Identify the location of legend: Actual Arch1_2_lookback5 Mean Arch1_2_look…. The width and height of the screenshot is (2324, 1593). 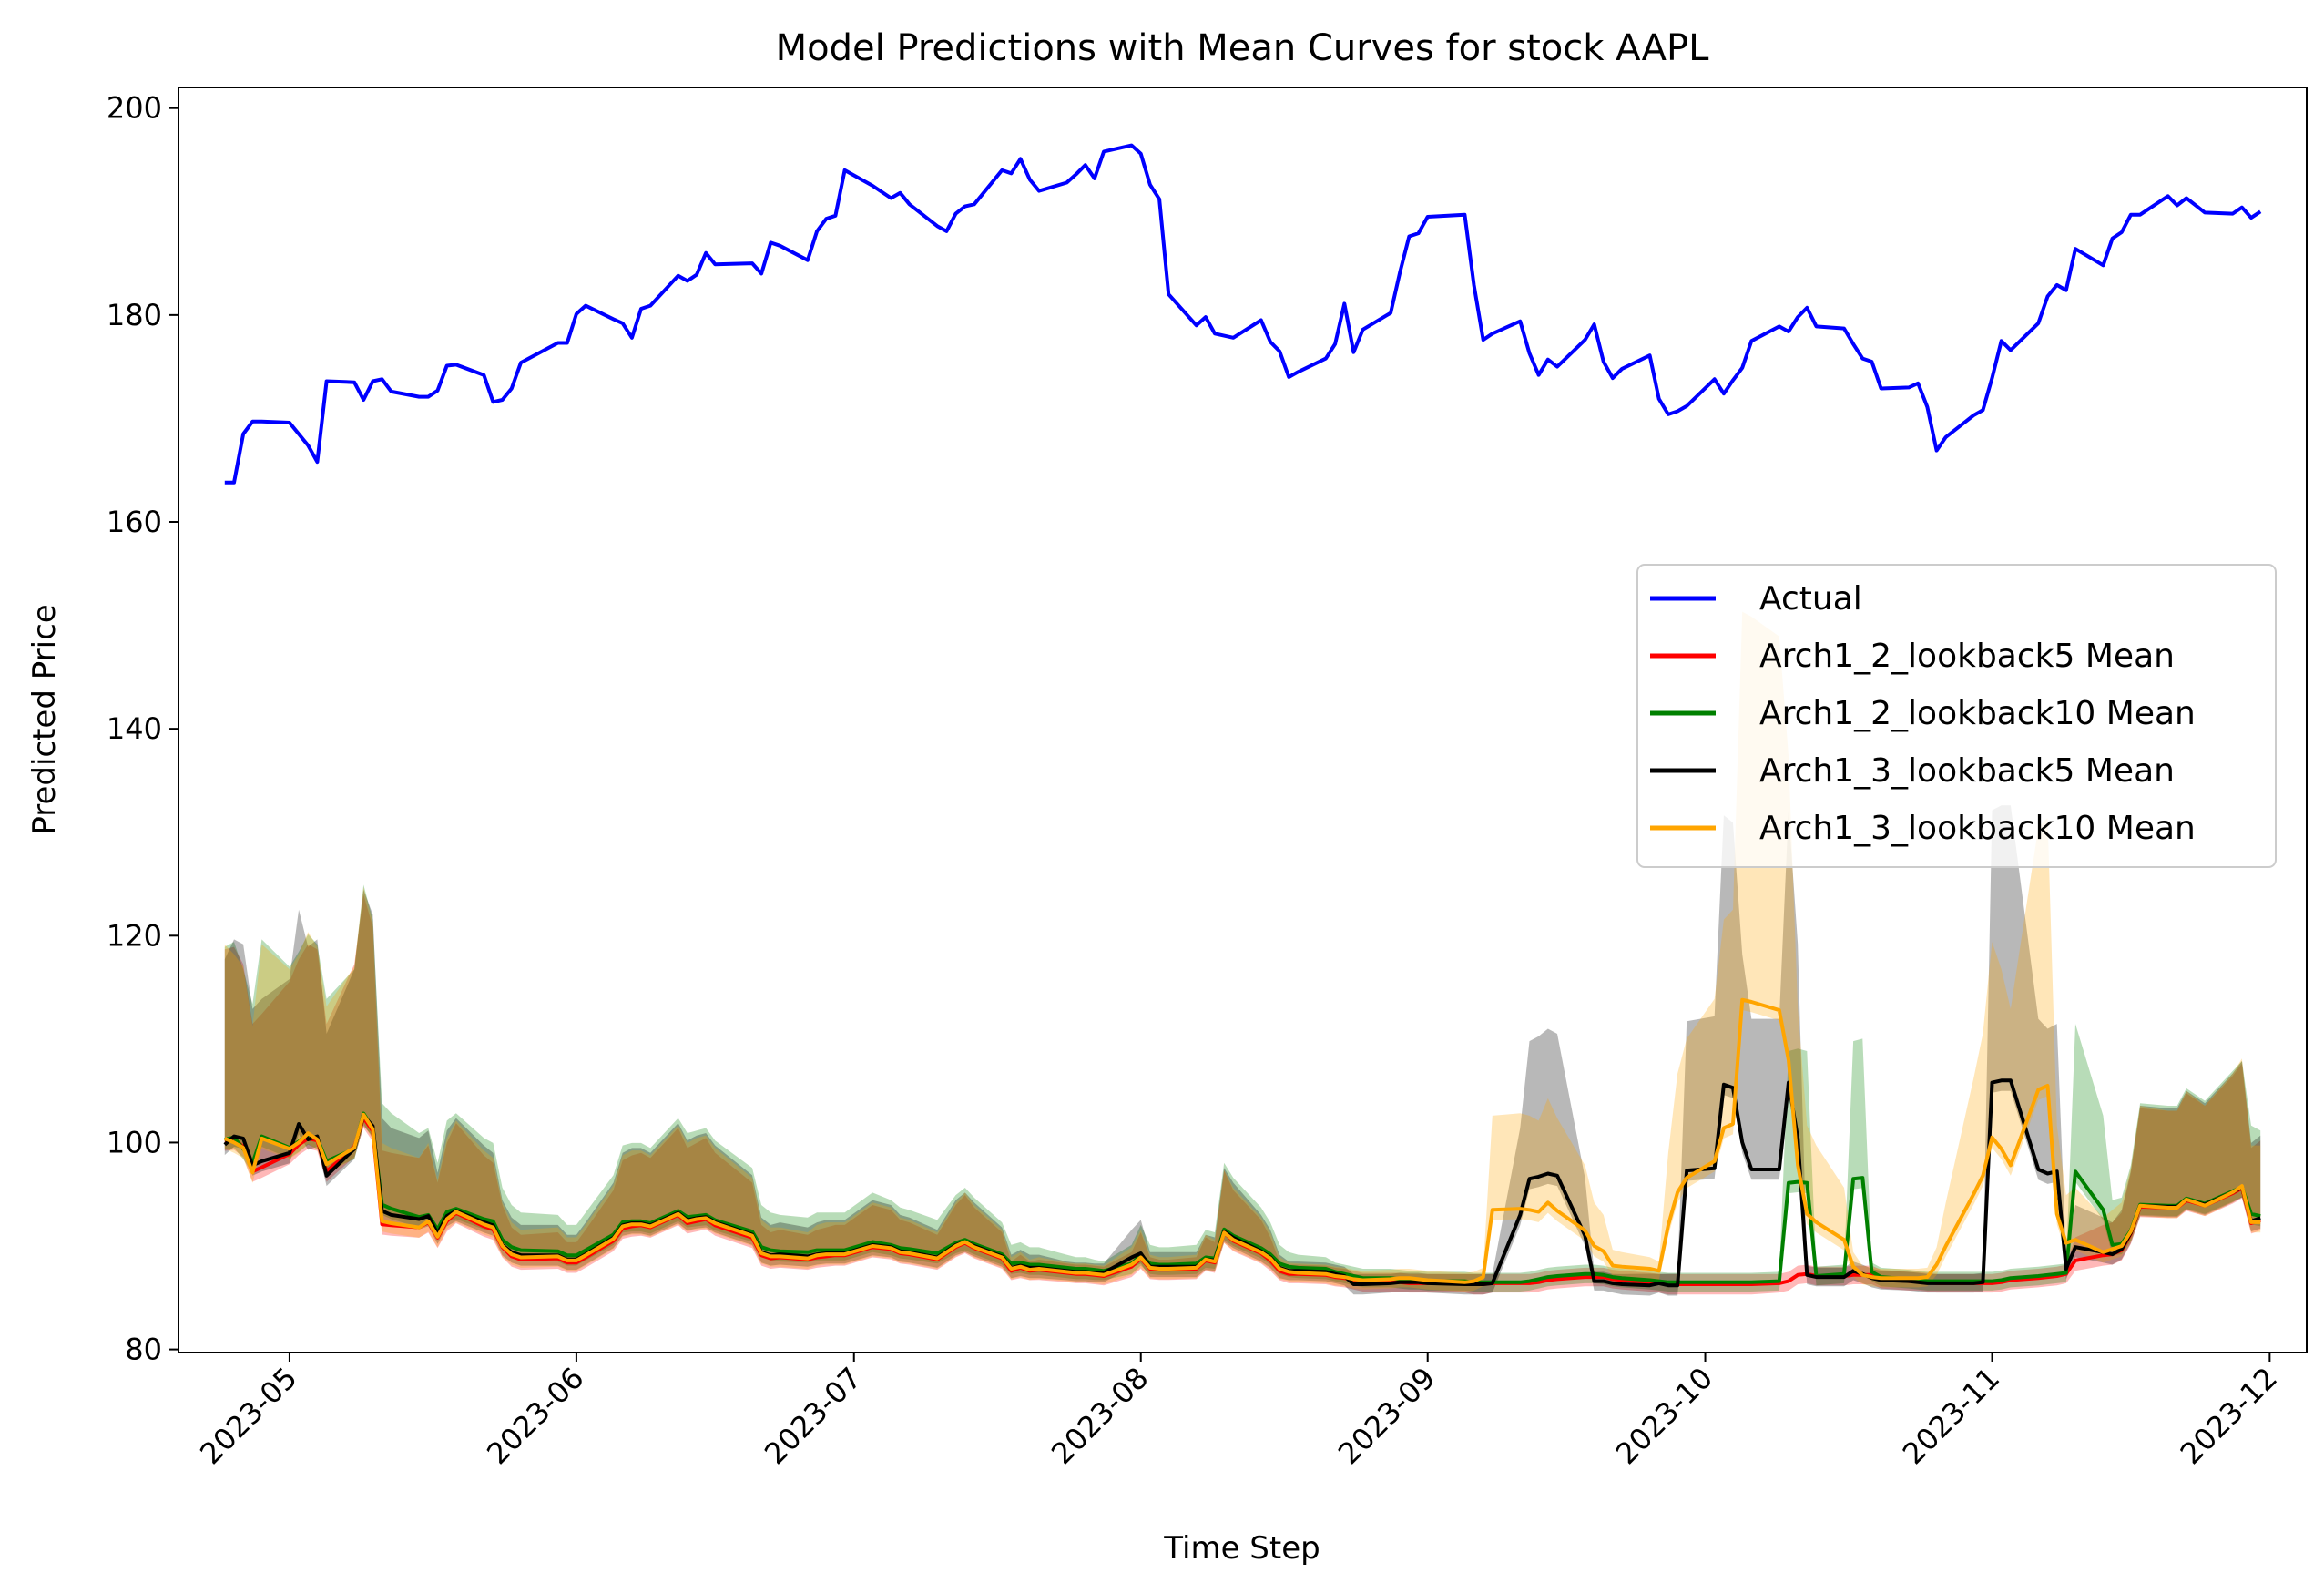
(1956, 716).